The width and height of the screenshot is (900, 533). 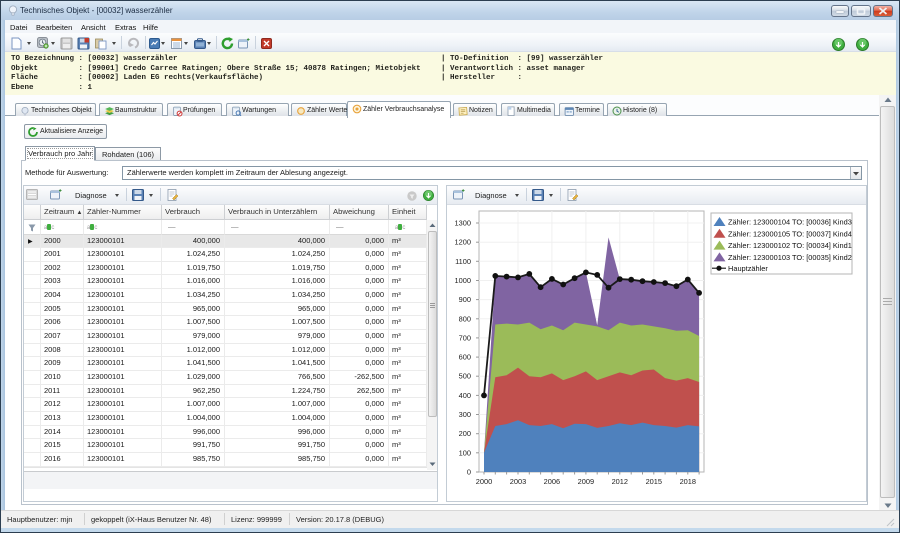 What do you see at coordinates (463, 261) in the screenshot?
I see `svg-text: 1100` at bounding box center [463, 261].